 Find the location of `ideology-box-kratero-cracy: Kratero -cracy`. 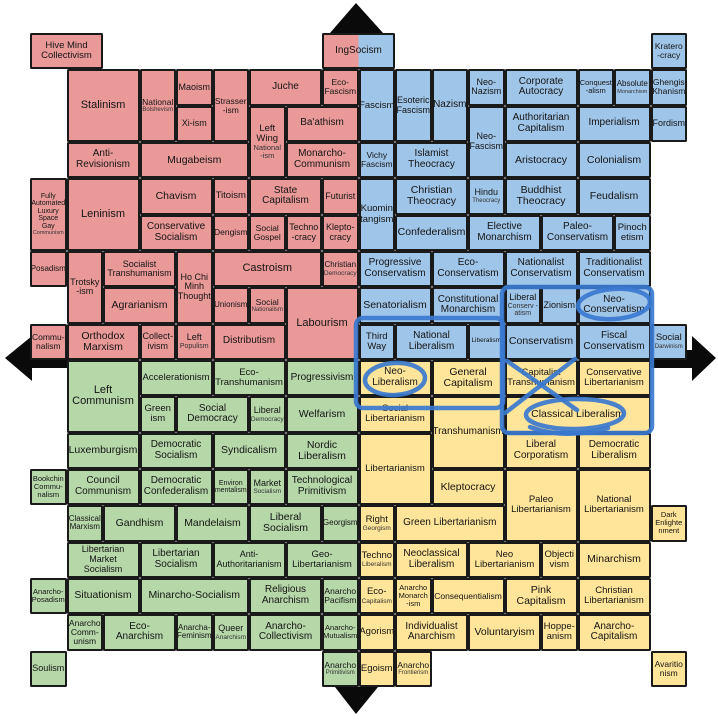

ideology-box-kratero-cracy: Kratero -cracy is located at coordinates (668, 51).